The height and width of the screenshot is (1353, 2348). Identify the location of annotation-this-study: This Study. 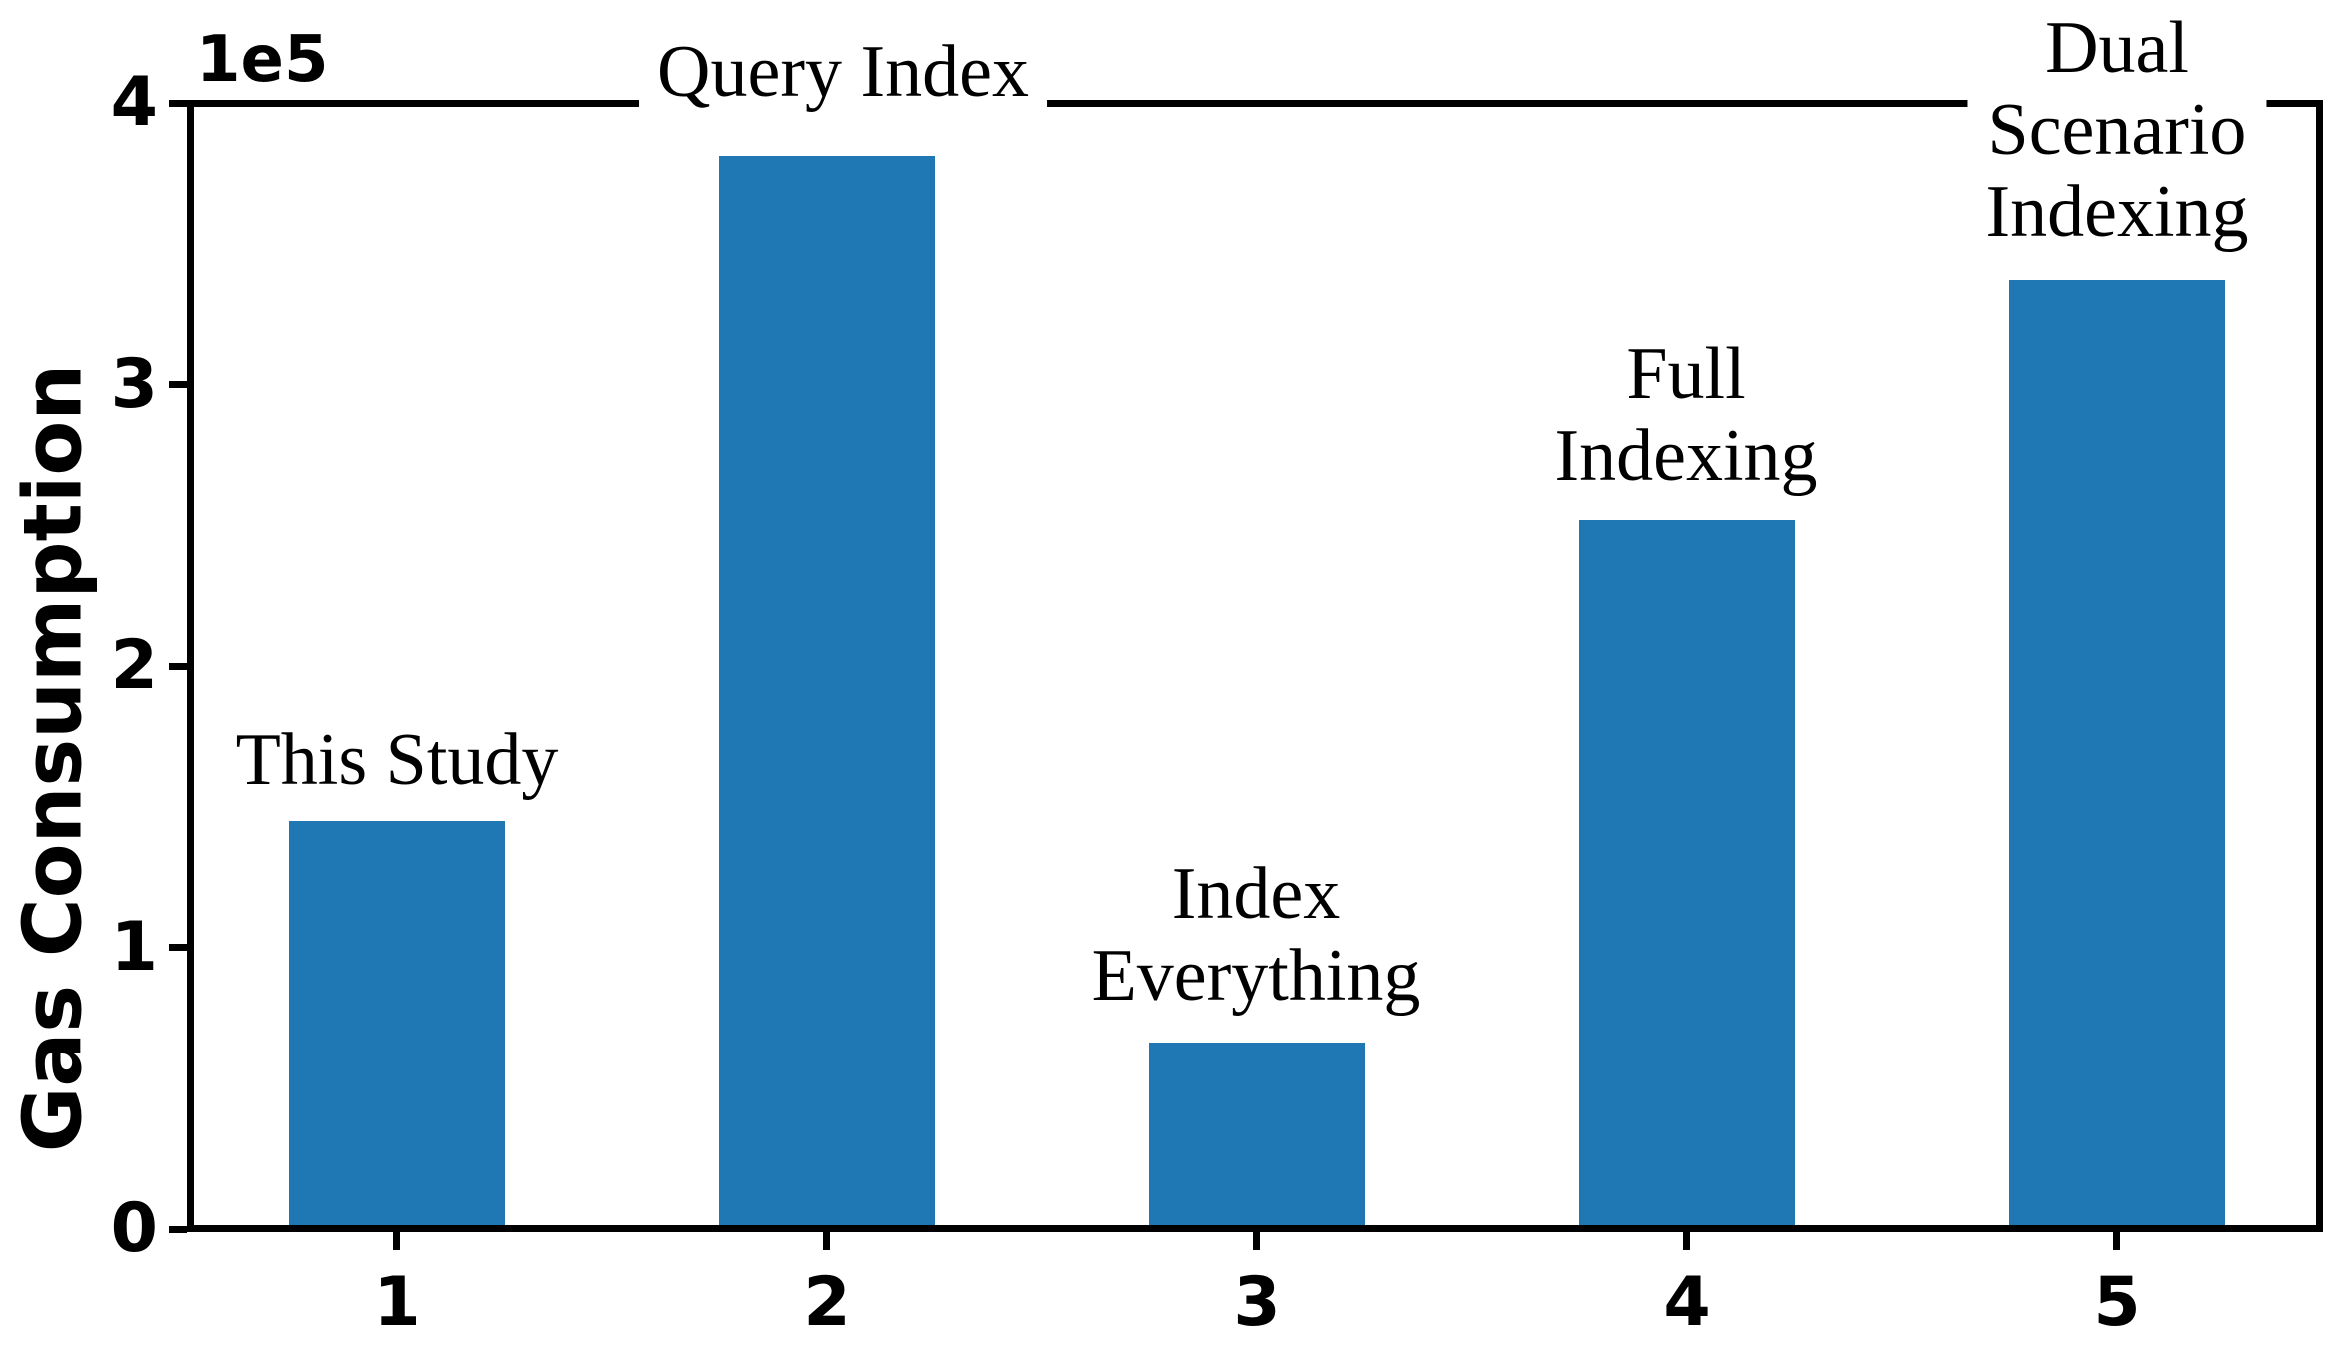
(397, 760).